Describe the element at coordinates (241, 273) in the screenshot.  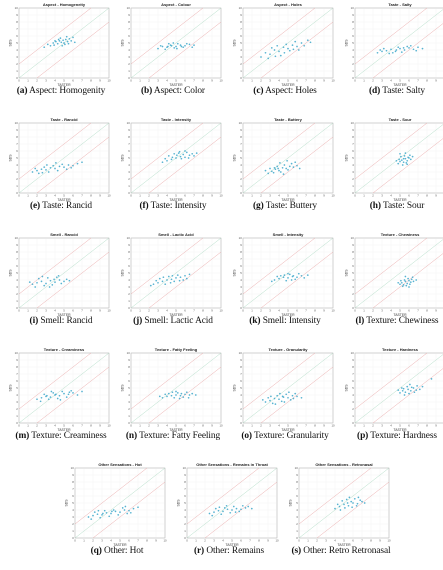
I see `y-tick-label: 5` at that location.